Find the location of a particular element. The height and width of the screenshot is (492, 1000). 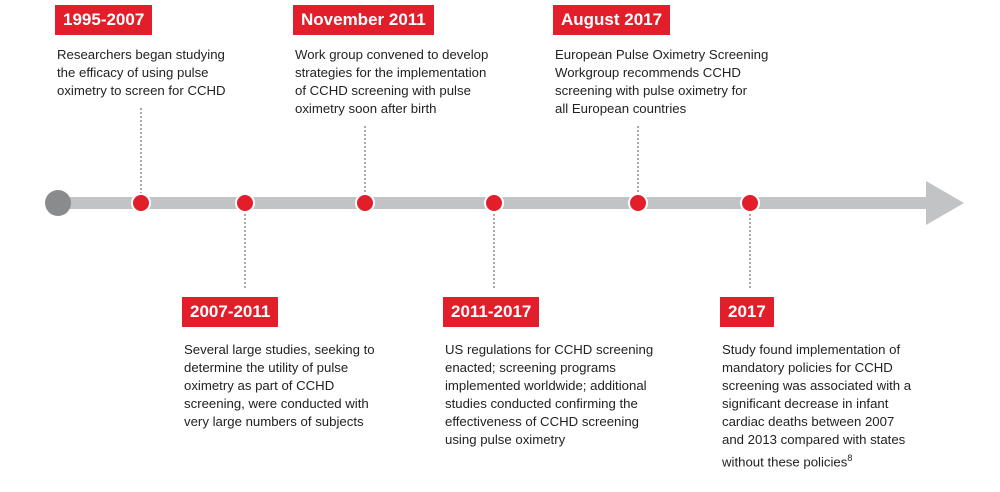

description-line: oximetry as part of CCHD is located at coordinates (279, 386).